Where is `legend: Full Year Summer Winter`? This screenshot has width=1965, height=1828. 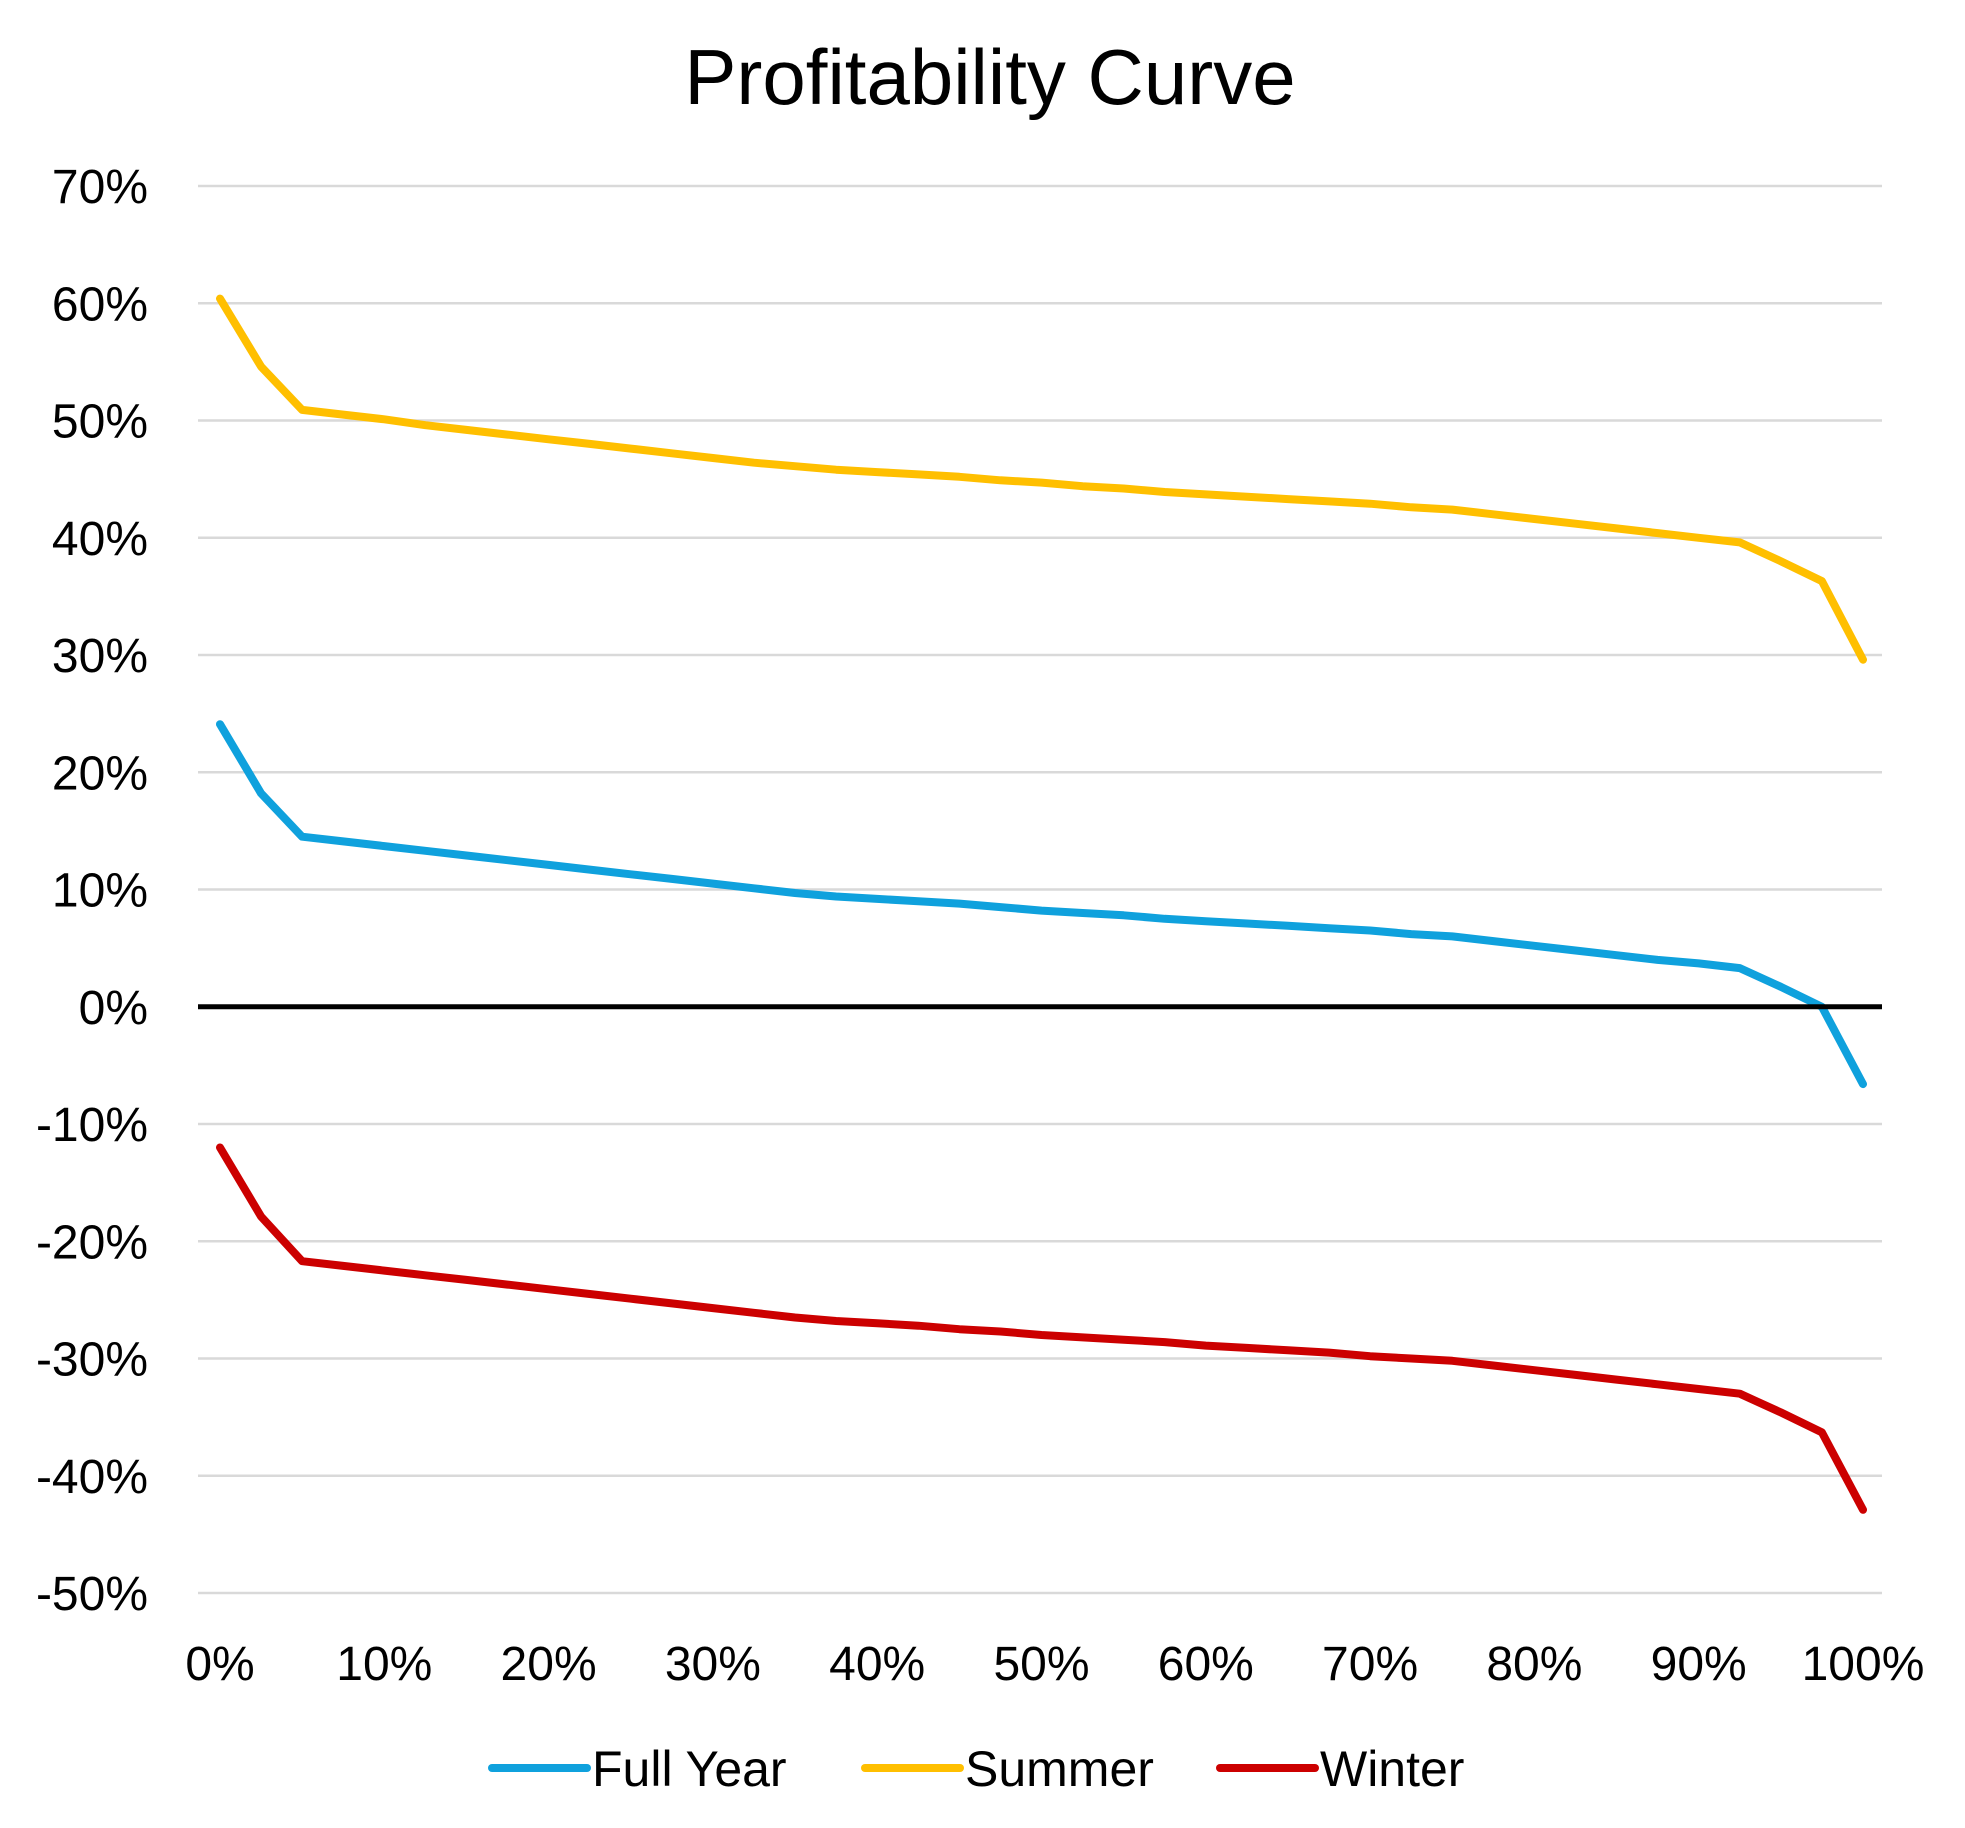
legend: Full Year Summer Winter is located at coordinates (976, 1769).